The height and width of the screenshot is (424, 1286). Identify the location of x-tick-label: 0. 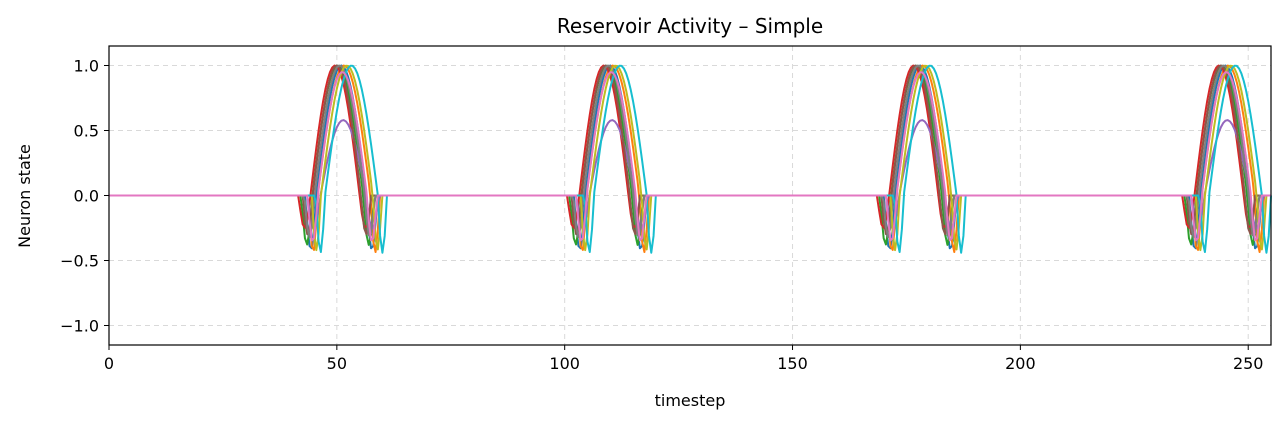
(109, 363).